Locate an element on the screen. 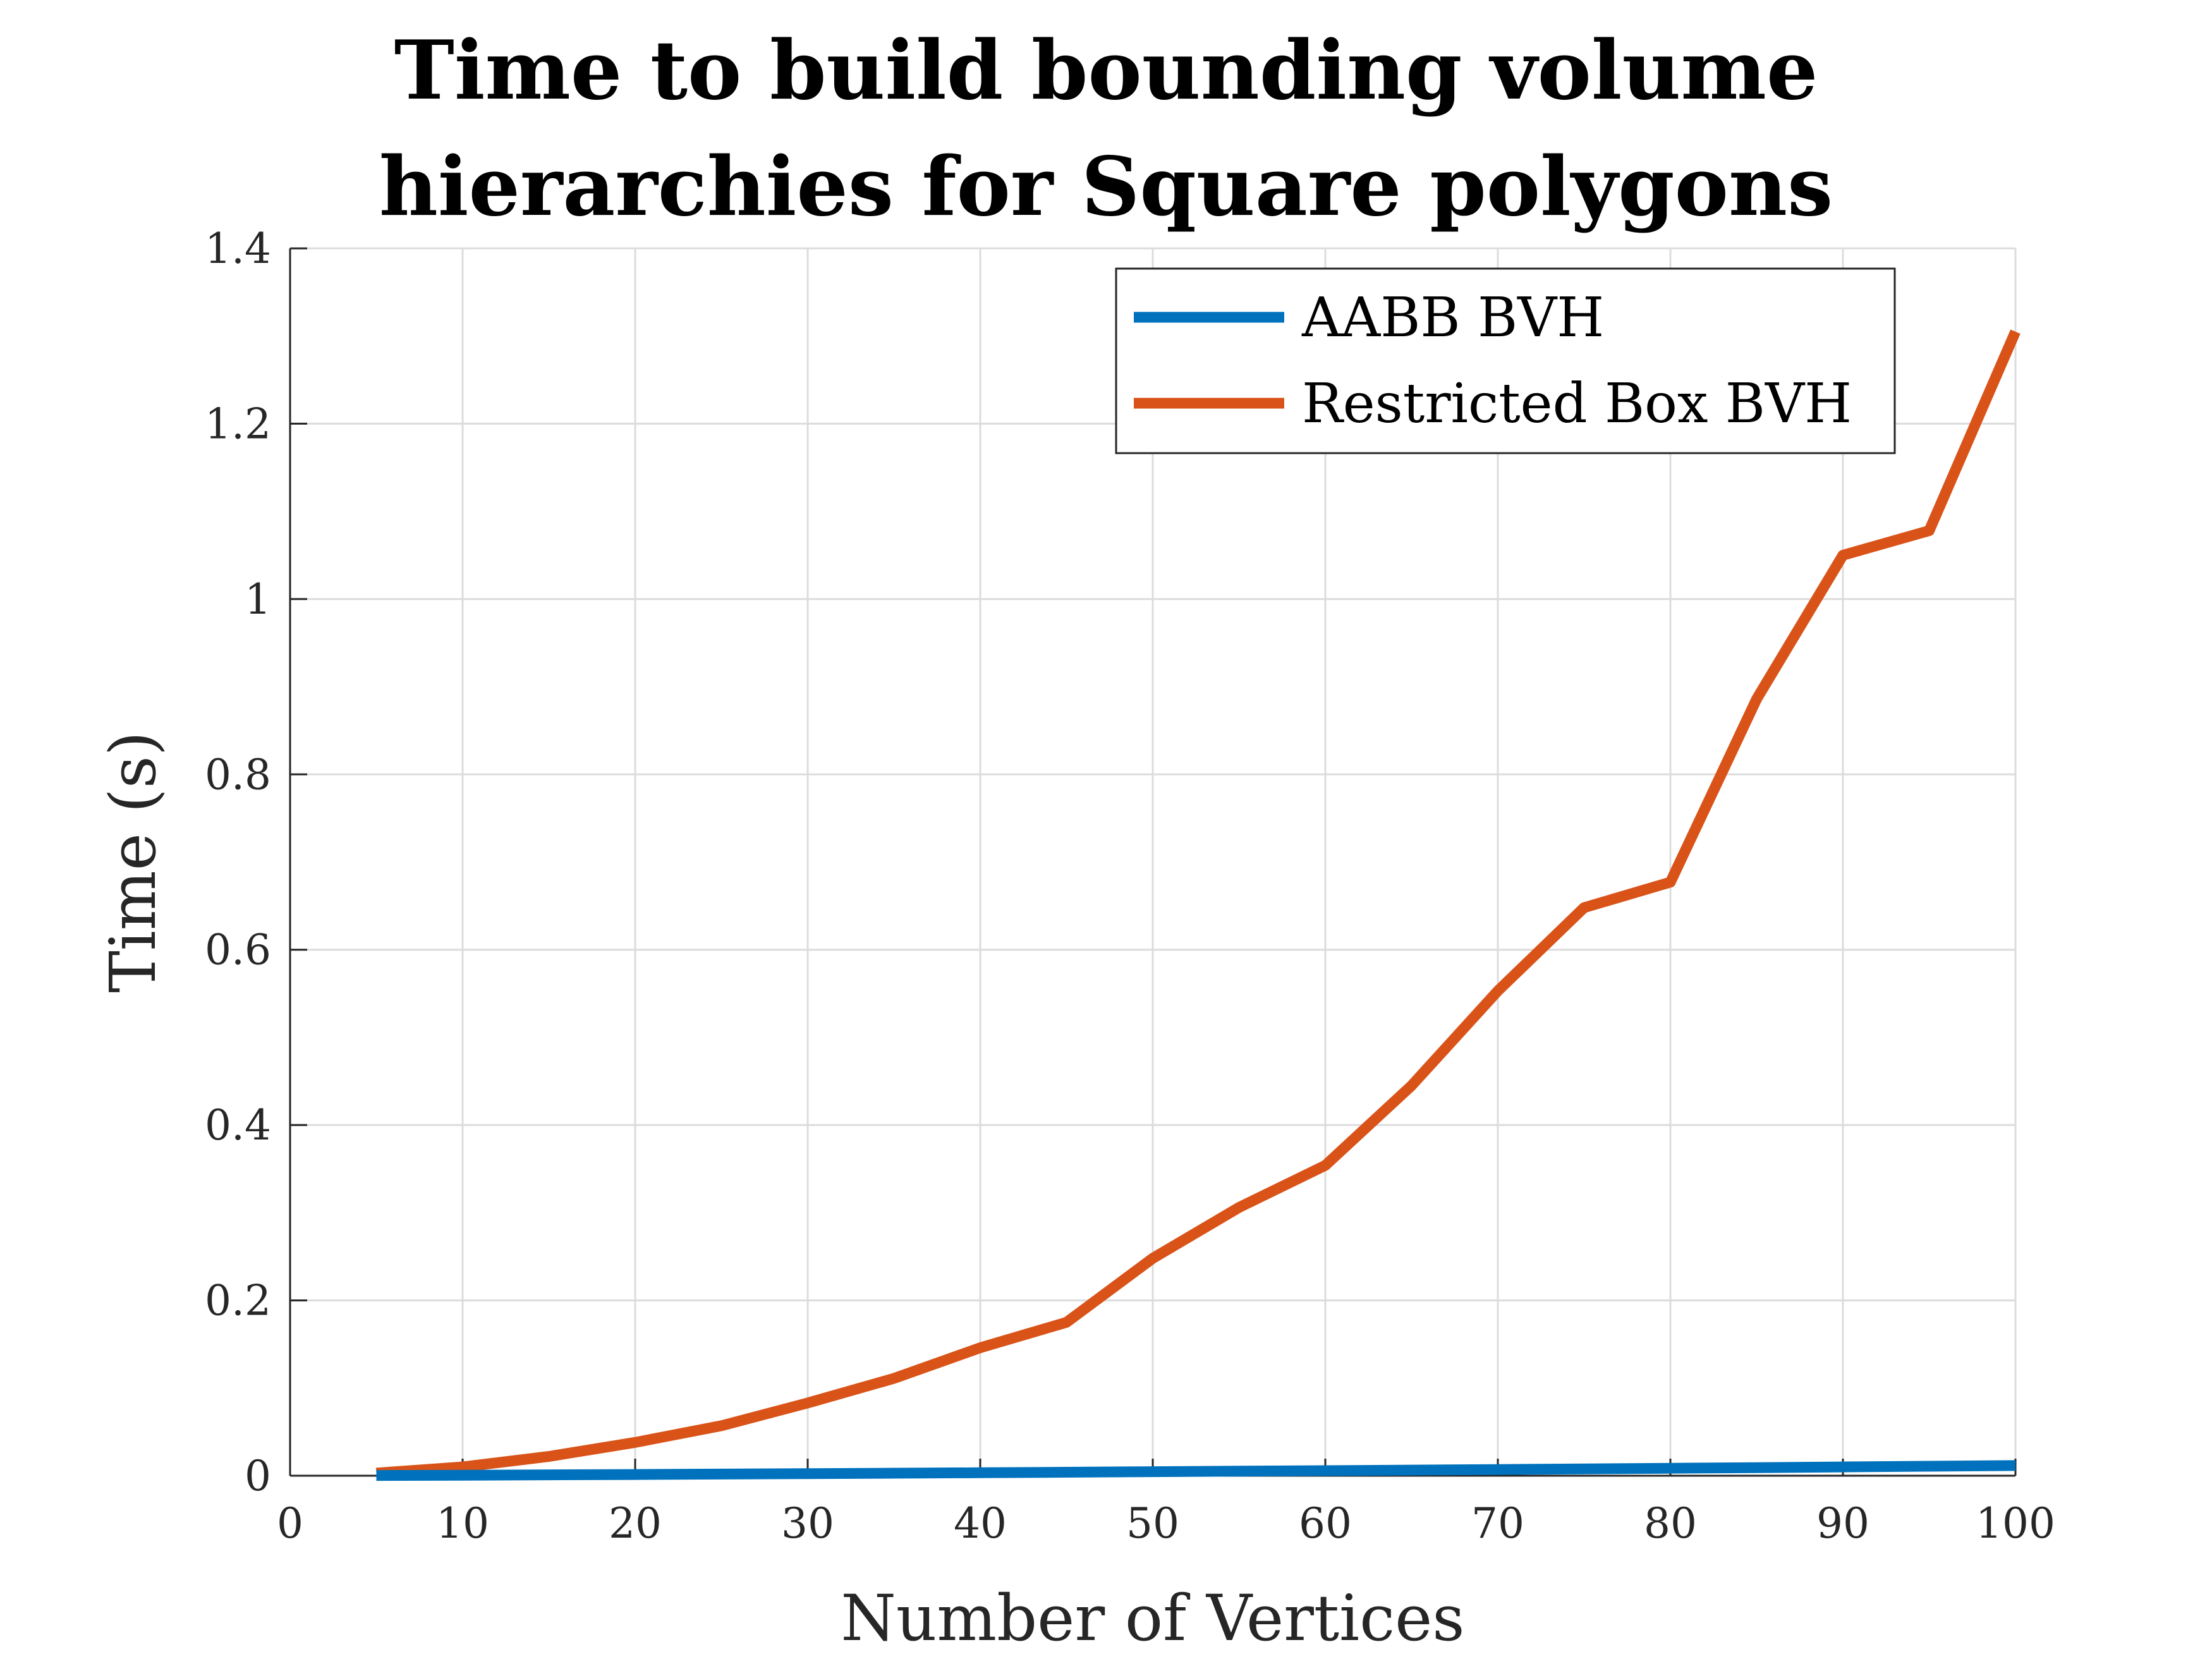  x-tick-label: 90 is located at coordinates (1842, 1523).